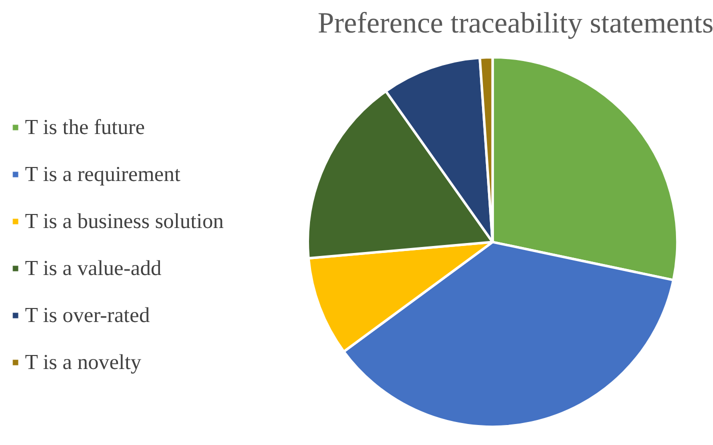  What do you see at coordinates (87, 315) in the screenshot?
I see `legend-label: T is over-rated` at bounding box center [87, 315].